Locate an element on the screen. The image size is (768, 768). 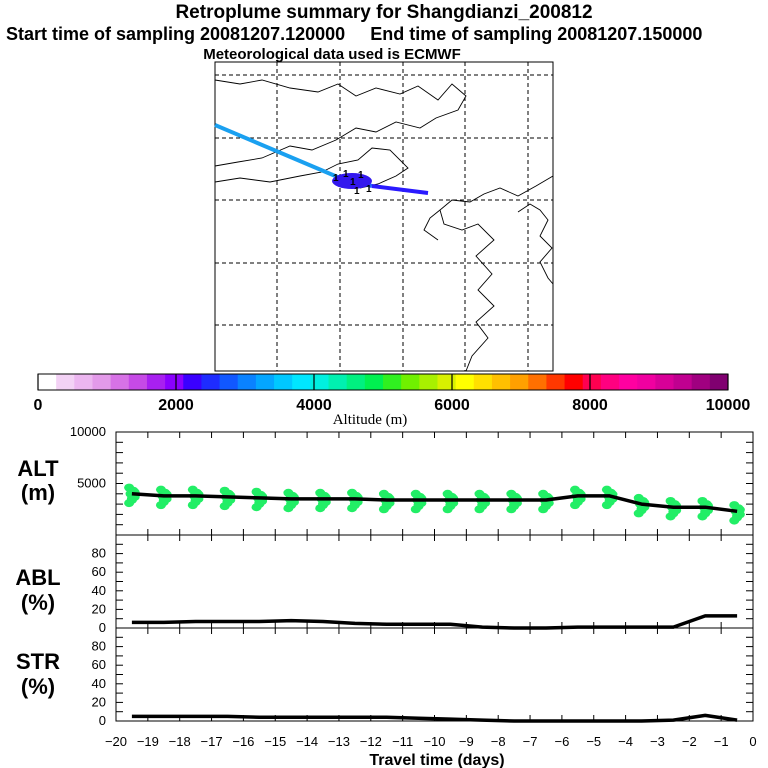
x-tick-label: −16 is located at coordinates (243, 741).